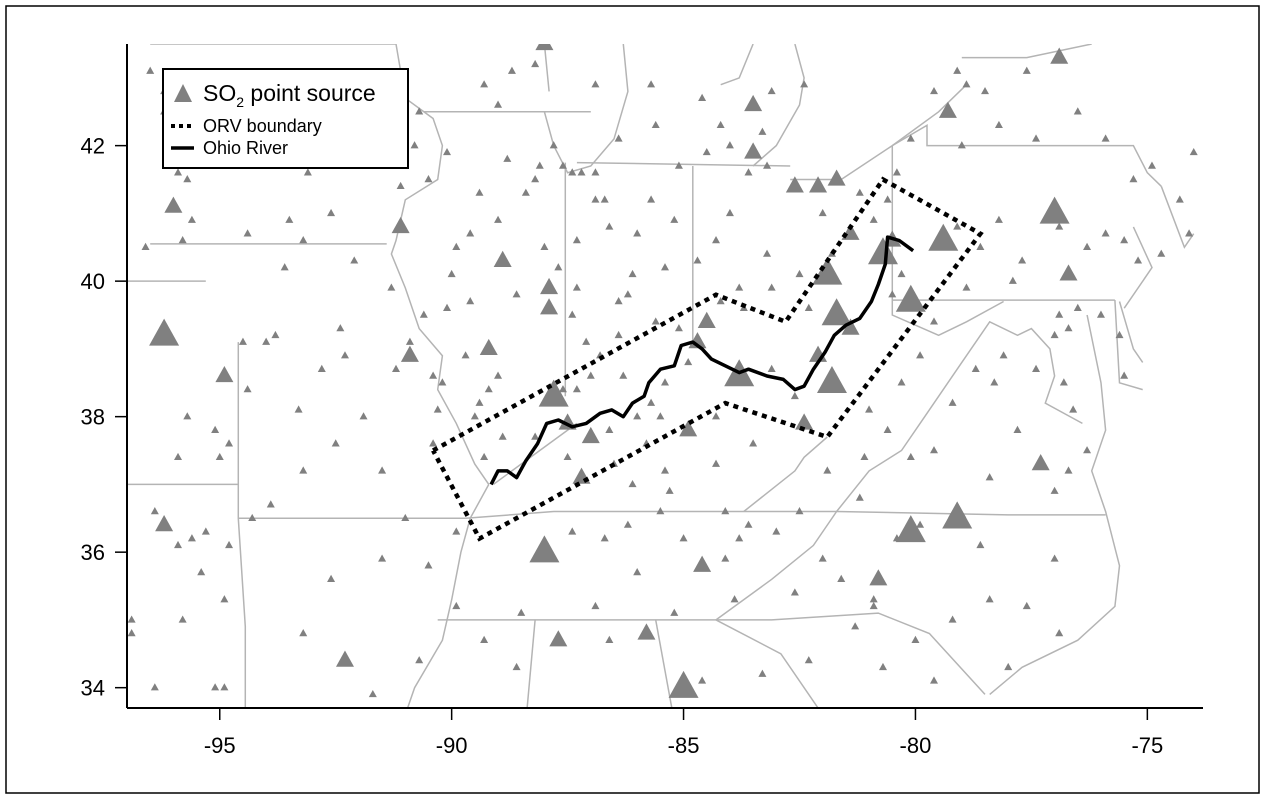 The image size is (1265, 804). What do you see at coordinates (93, 281) in the screenshot?
I see `y-tick-label: 40` at bounding box center [93, 281].